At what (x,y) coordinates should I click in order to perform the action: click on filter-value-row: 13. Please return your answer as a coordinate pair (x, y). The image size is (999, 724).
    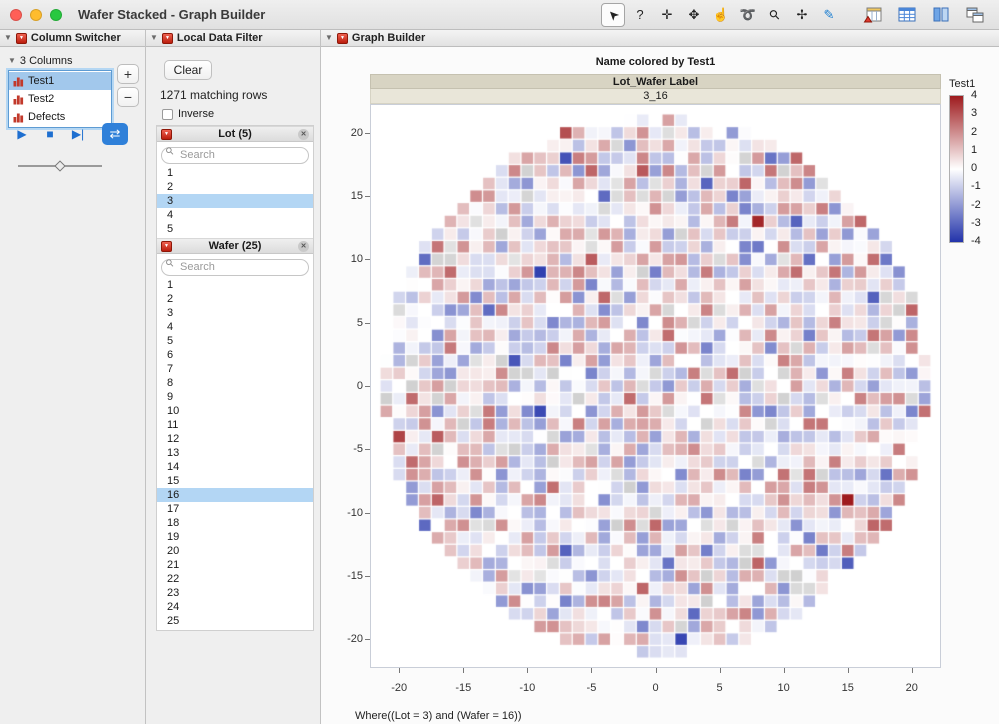
    Looking at the image, I should click on (173, 453).